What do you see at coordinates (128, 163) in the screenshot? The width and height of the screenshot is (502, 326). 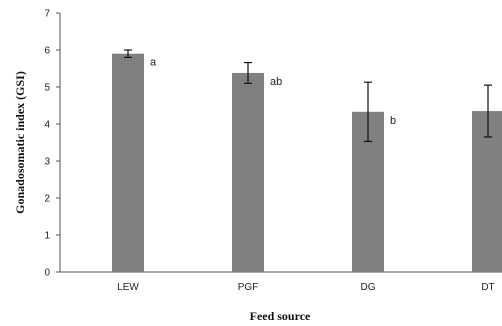 I see `bar-lew` at bounding box center [128, 163].